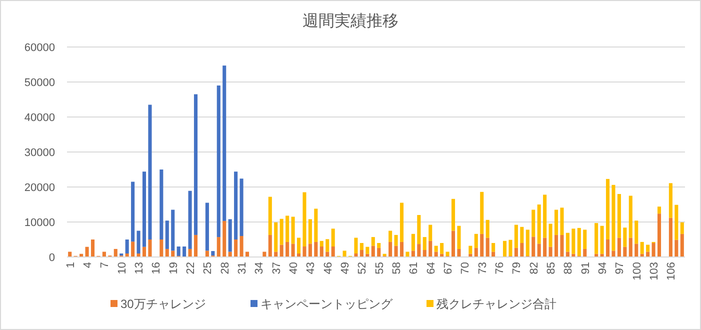 This screenshot has width=701, height=330. I want to click on y-tick-label: 0, so click(51, 258).